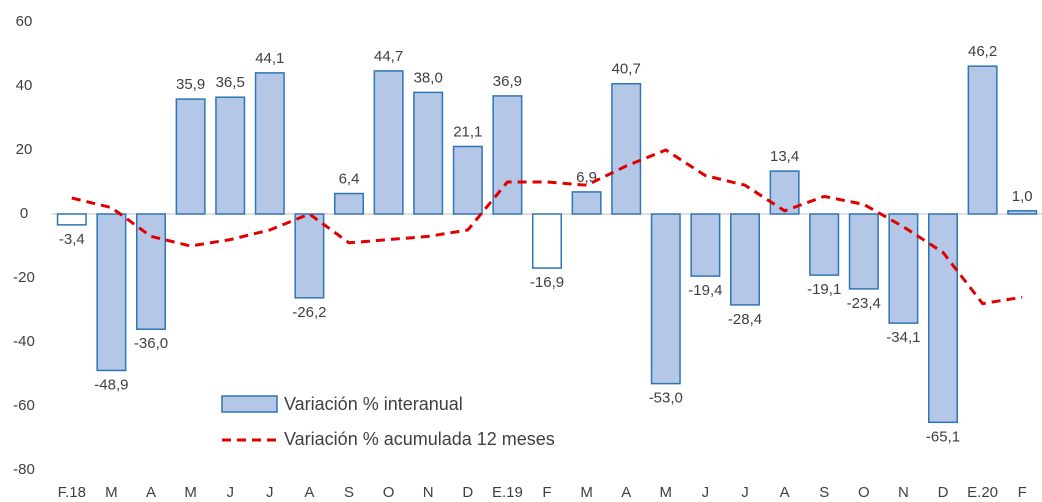 Image resolution: width=1042 pixels, height=502 pixels. Describe the element at coordinates (507, 81) in the screenshot. I see `data-label: 36,9` at that location.